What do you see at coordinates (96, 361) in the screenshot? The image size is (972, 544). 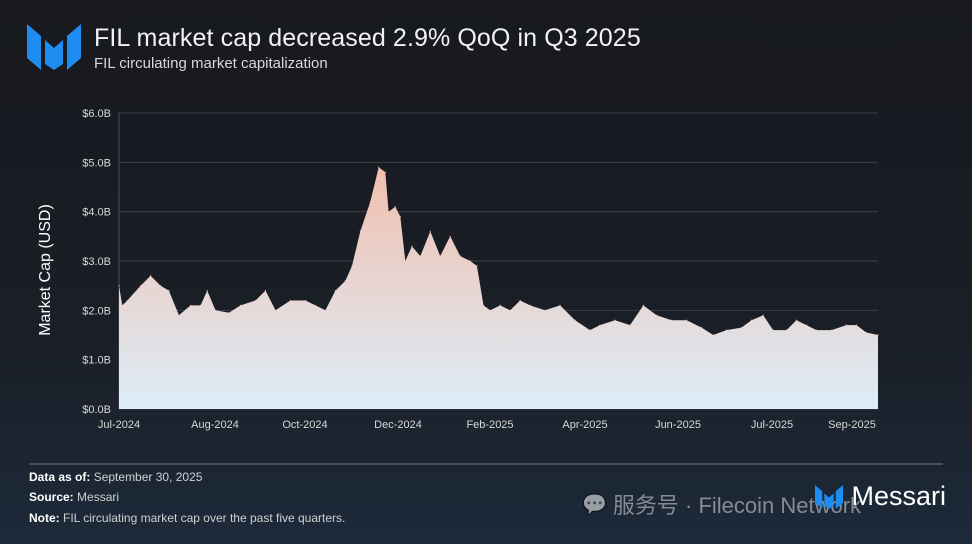 I see `y-tick-label: $1.0B` at bounding box center [96, 361].